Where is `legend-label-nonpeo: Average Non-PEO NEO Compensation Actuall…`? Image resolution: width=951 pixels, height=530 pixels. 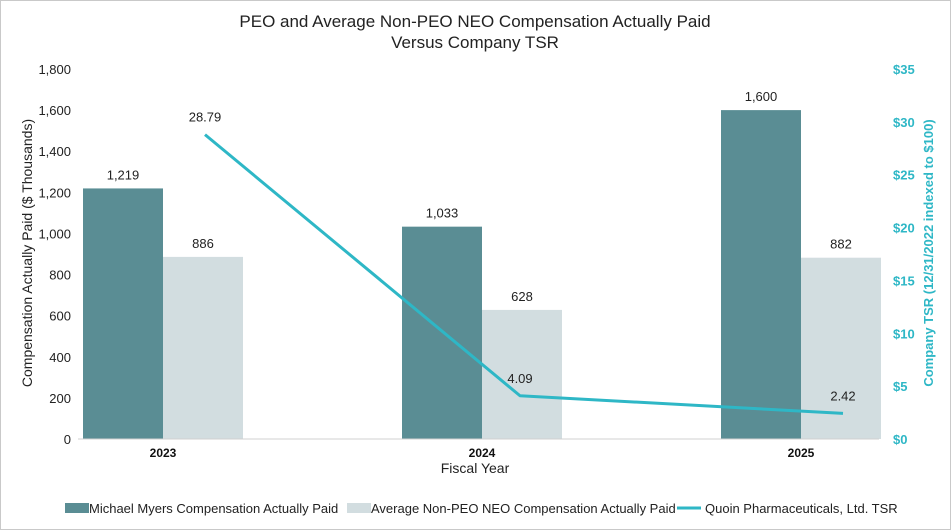
legend-label-nonpeo: Average Non-PEO NEO Compensation Actuall… is located at coordinates (523, 508).